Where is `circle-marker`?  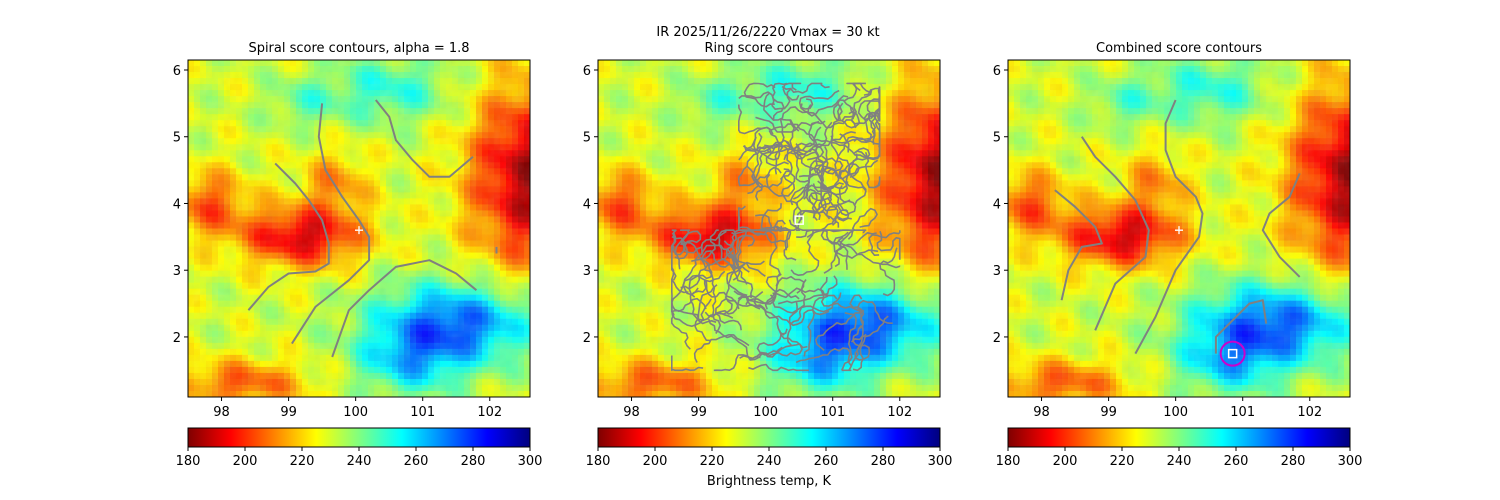 circle-marker is located at coordinates (1232, 353).